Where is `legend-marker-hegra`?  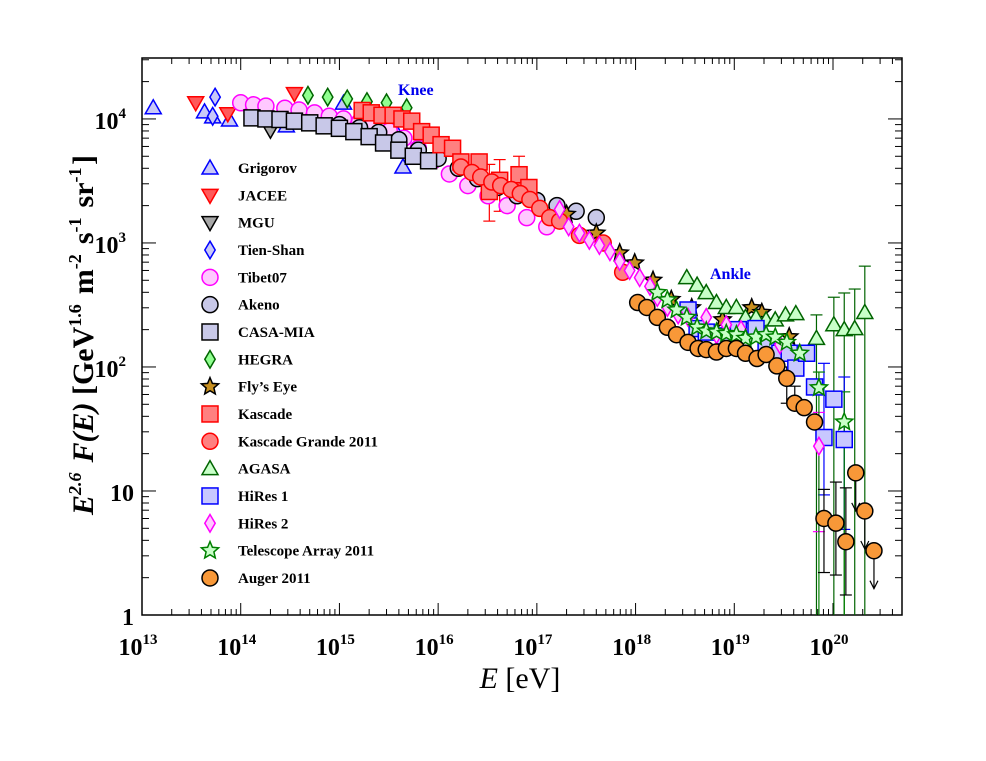
legend-marker-hegra is located at coordinates (210, 359).